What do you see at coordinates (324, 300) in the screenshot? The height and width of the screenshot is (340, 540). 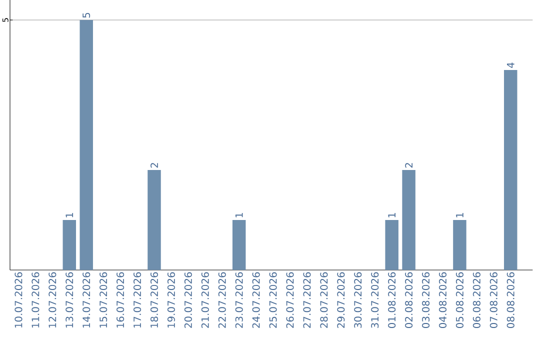 I see `x-tick-label: 28.07.2026` at bounding box center [324, 300].